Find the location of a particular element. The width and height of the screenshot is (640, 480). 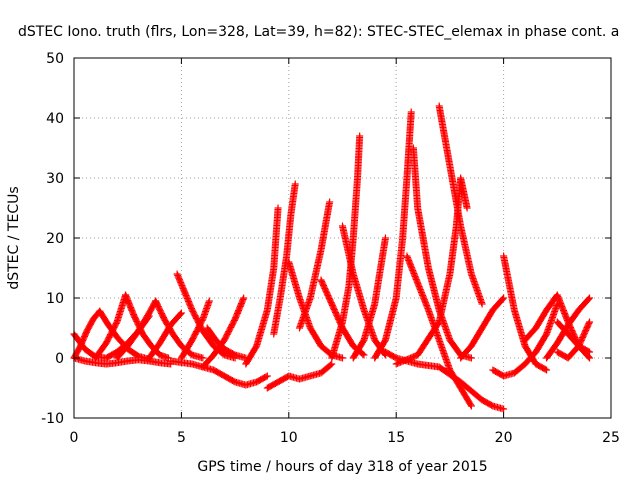

y-axis-label: dSTEC / TECUs is located at coordinates (14, 237).